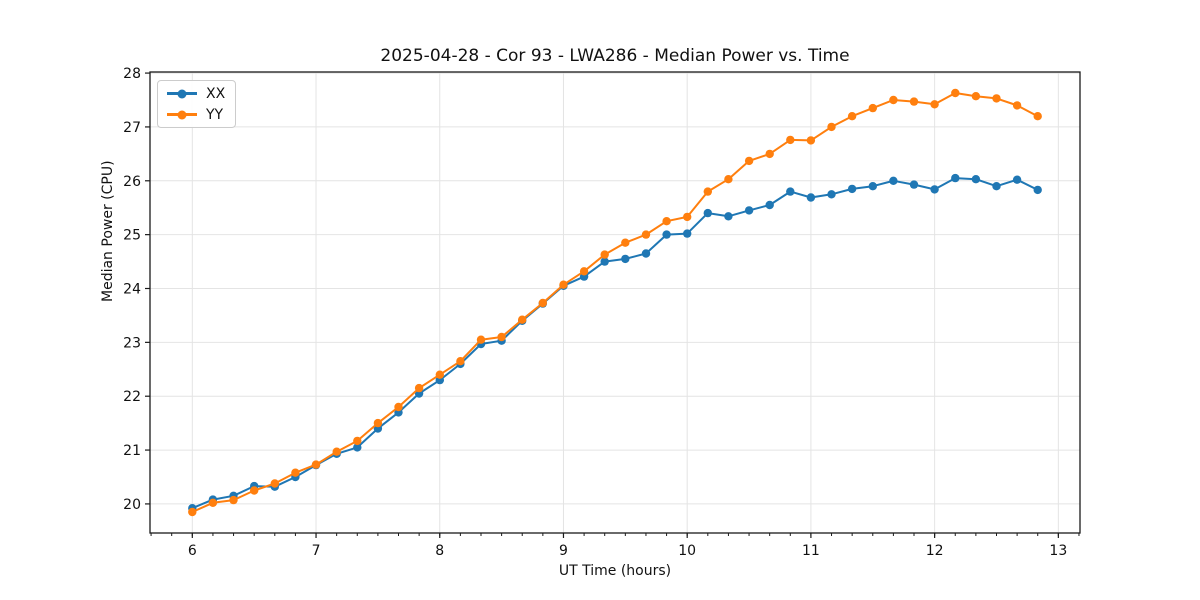 Image resolution: width=1200 pixels, height=600 pixels. What do you see at coordinates (1058, 551) in the screenshot?
I see `x-tick-label: 13` at bounding box center [1058, 551].